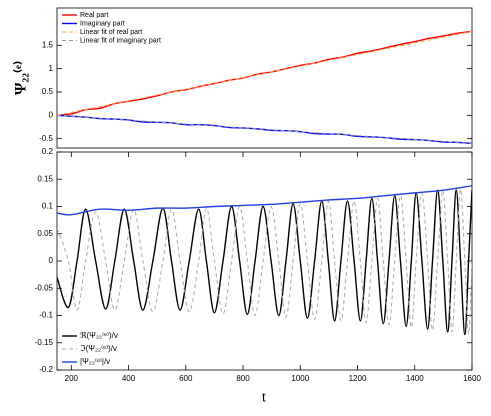  What do you see at coordinates (46, 138) in the screenshot?
I see `y-tick-label: -0.5` at bounding box center [46, 138].